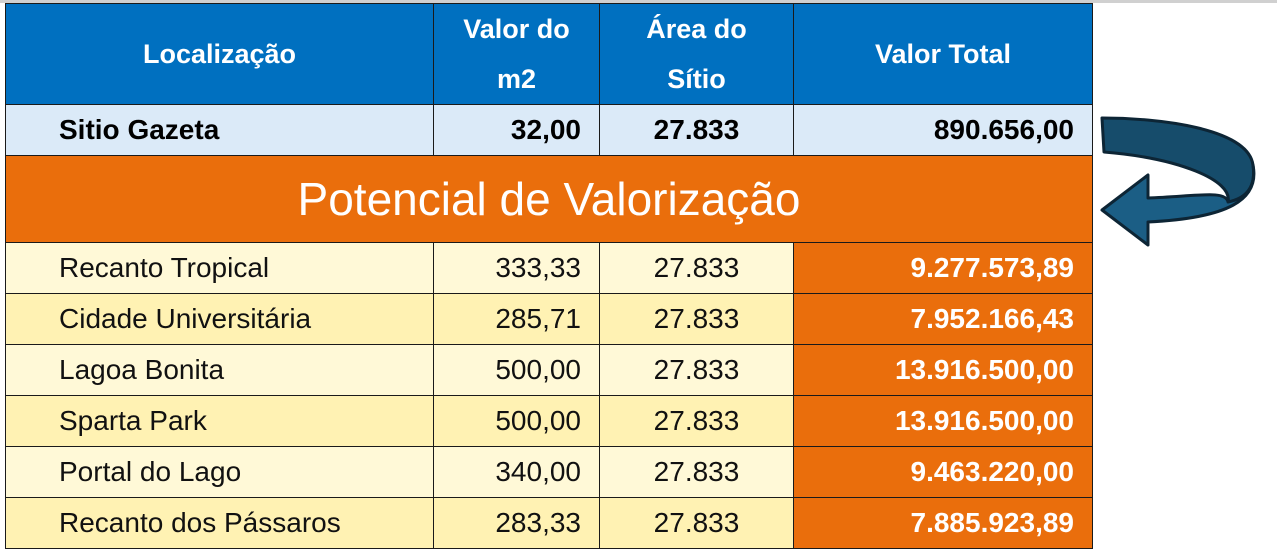 This screenshot has width=1277, height=557. I want to click on row-price-m2: 340,00, so click(516, 472).